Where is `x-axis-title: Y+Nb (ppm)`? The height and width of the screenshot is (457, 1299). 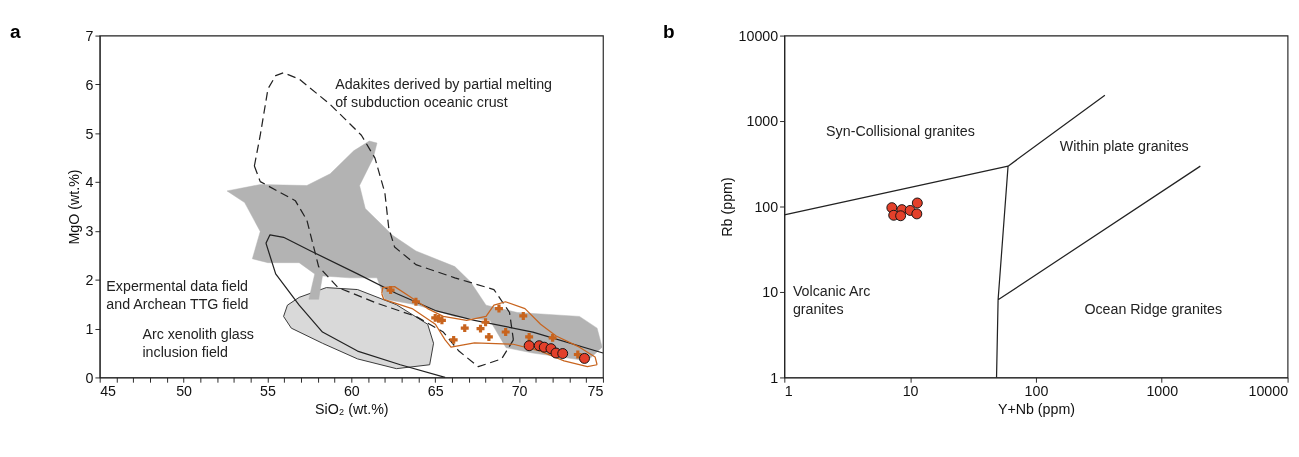 x-axis-title: Y+Nb (ppm) is located at coordinates (1036, 409).